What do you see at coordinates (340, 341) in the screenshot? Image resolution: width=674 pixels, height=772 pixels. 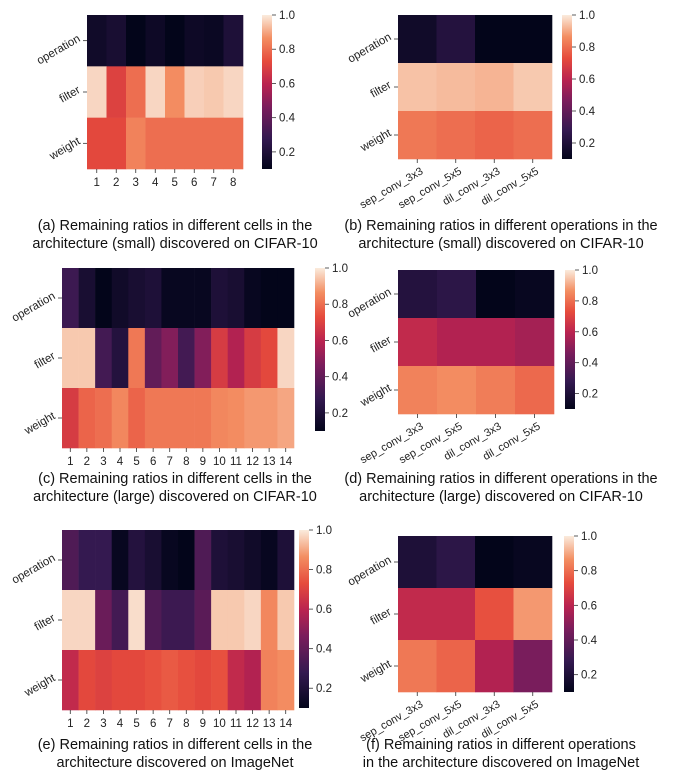 I see `colorbar-tick-label-c-2: 0.6` at bounding box center [340, 341].